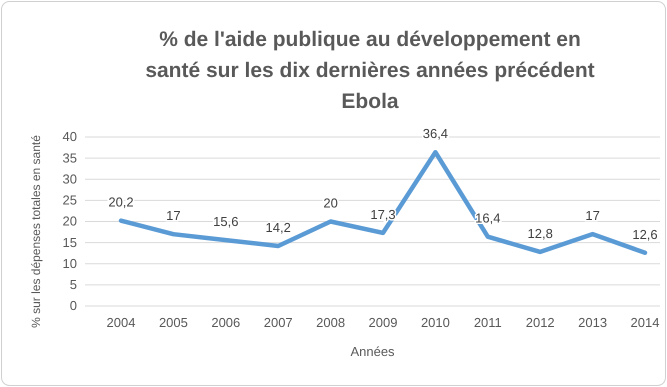  Describe the element at coordinates (36, 231) in the screenshot. I see `y-axis-title: % sur les dépenses totales en santé` at that location.